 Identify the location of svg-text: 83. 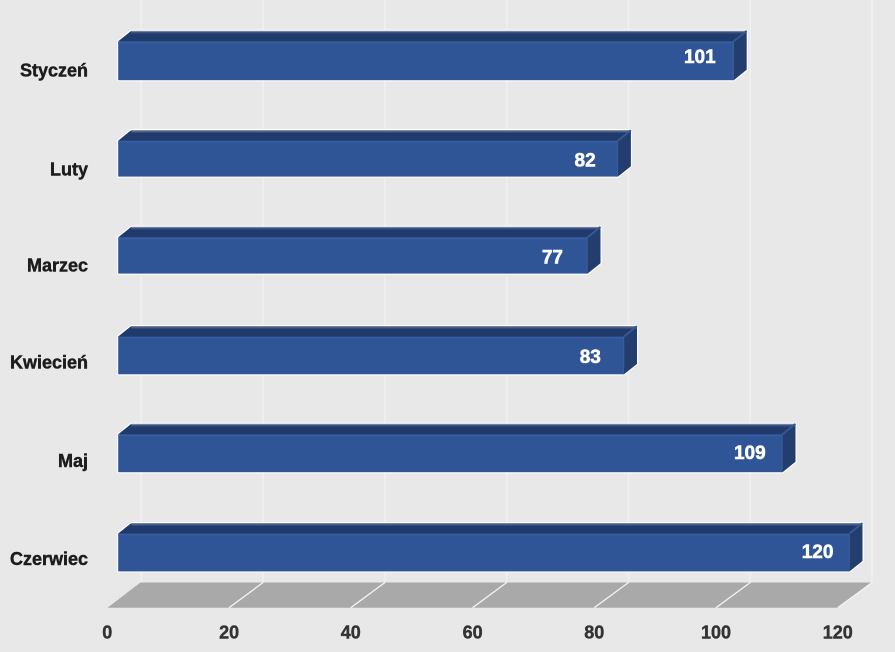
(590, 357).